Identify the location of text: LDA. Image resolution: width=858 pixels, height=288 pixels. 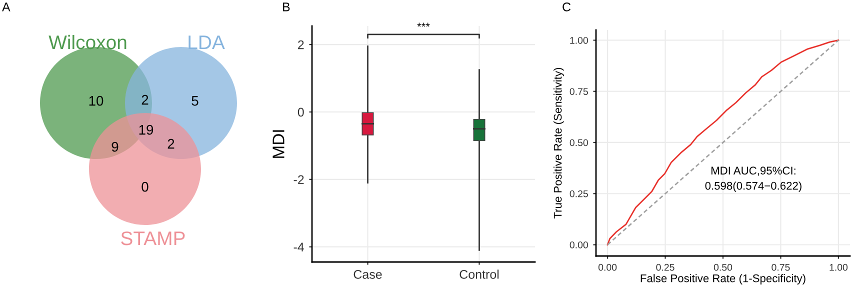
(206, 43).